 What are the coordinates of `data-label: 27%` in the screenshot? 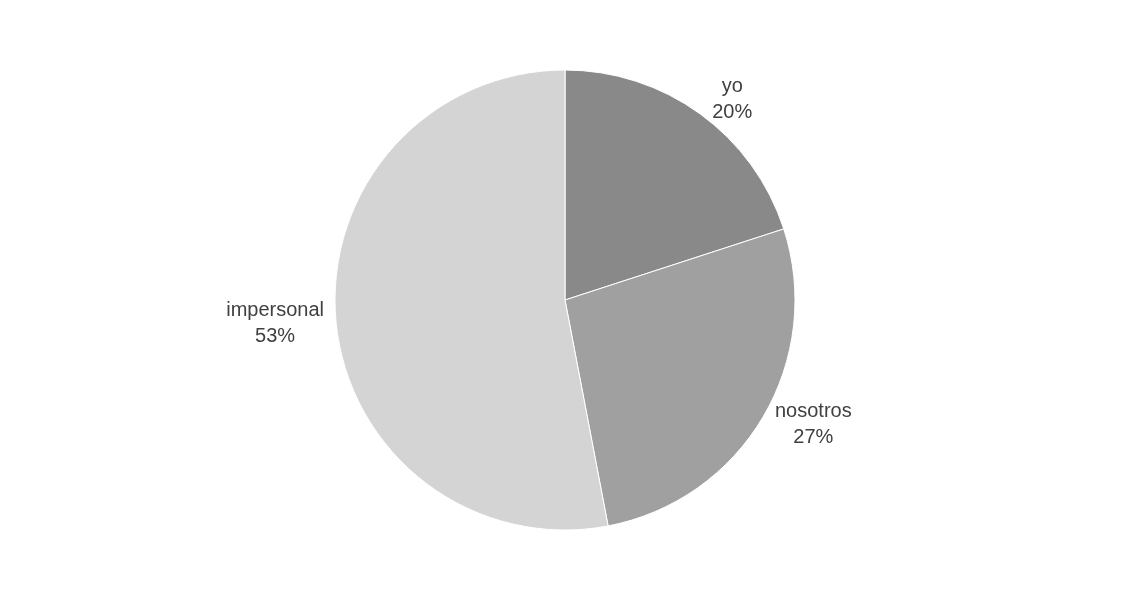 It's located at (813, 436).